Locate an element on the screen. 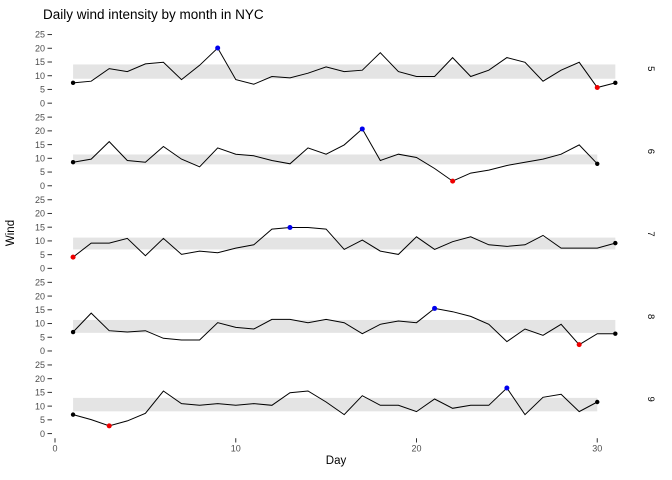 This screenshot has width=672, height=480. x-axis-title: Day is located at coordinates (336, 461).